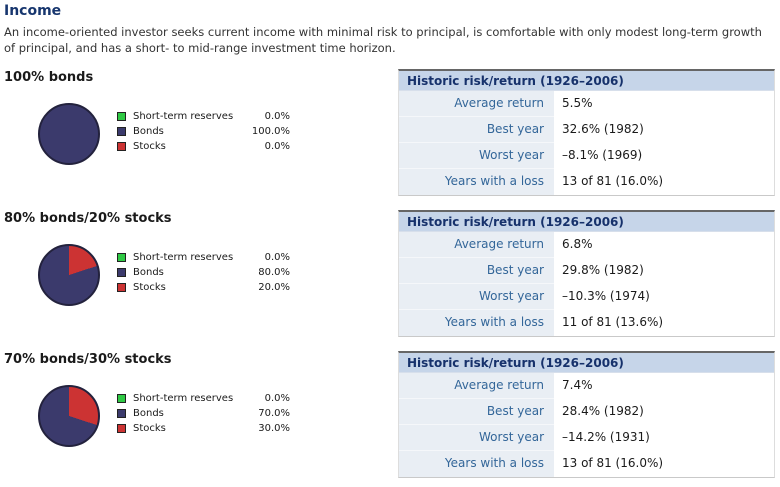 The height and width of the screenshot is (487, 780). Describe the element at coordinates (203, 287) in the screenshot. I see `legend-row: Stocks 20.0%` at that location.